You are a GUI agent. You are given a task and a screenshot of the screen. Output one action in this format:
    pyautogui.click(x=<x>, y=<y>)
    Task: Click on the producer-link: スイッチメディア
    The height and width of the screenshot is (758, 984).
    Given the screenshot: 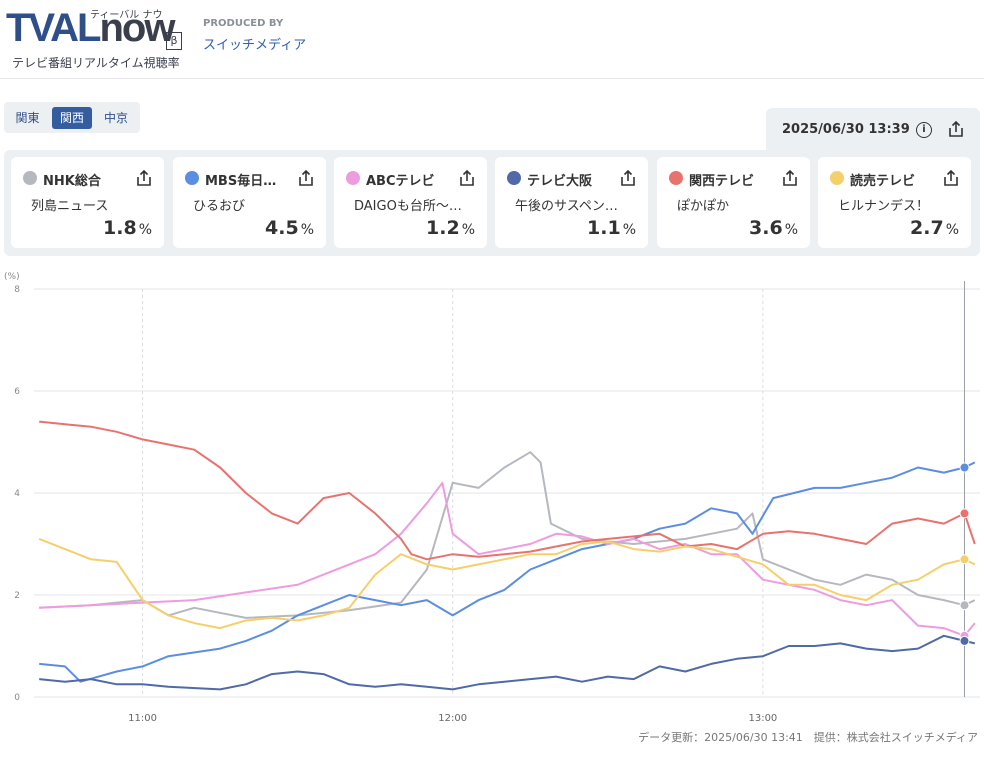 What is the action you would take?
    pyautogui.click(x=255, y=45)
    